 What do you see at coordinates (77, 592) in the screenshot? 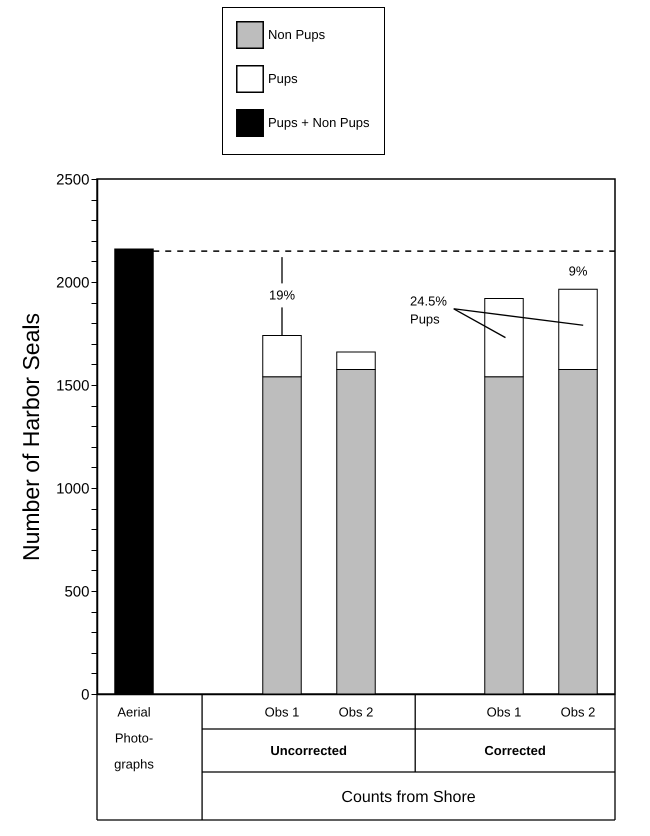
I see `y-tick-label: 500` at bounding box center [77, 592].